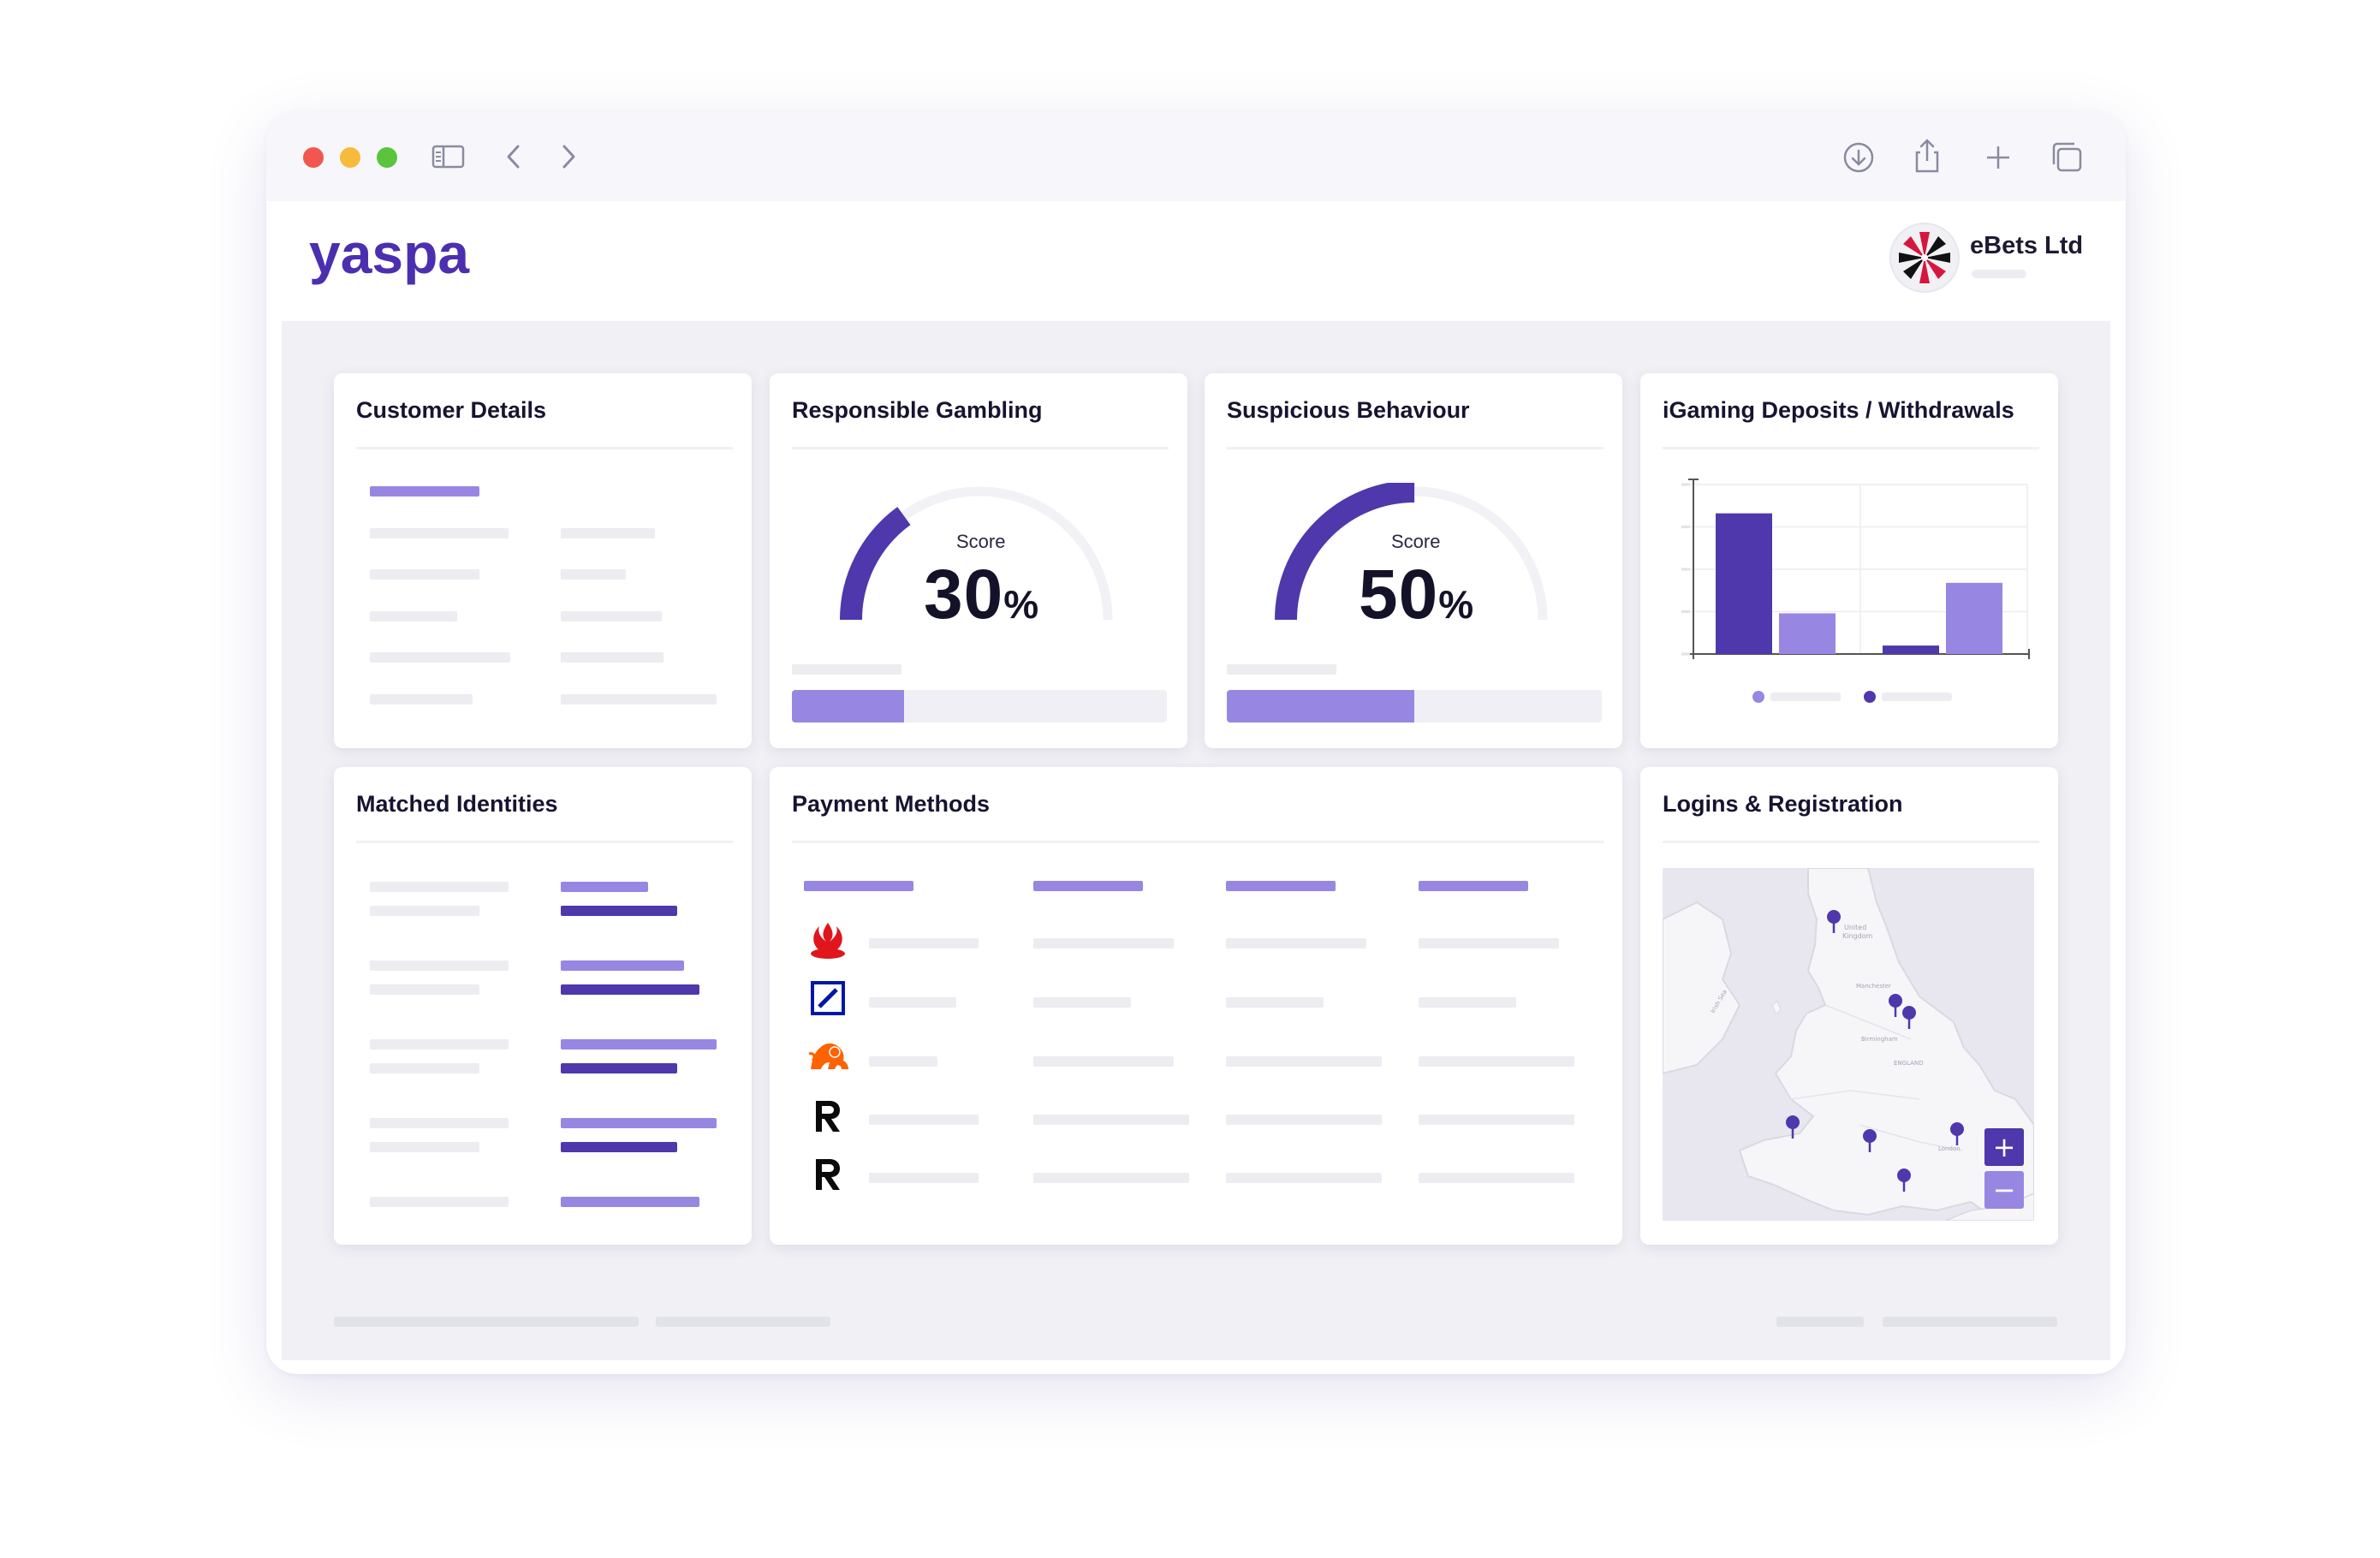  I want to click on card-title: Customer Details, so click(451, 410).